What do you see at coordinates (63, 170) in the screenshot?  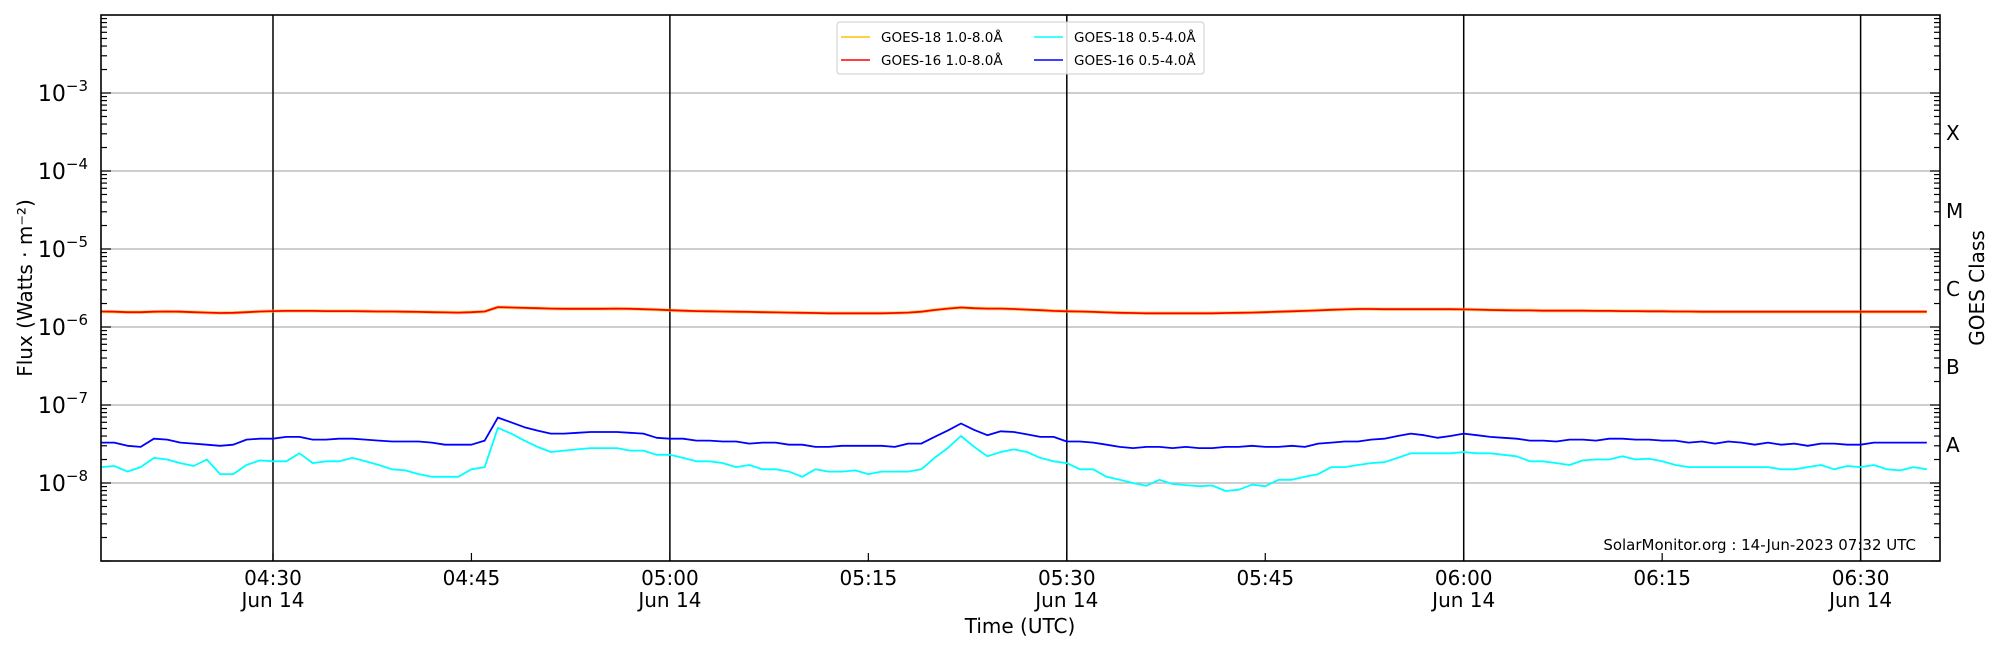 I see `y-tick-label: 10⁻⁴` at bounding box center [63, 170].